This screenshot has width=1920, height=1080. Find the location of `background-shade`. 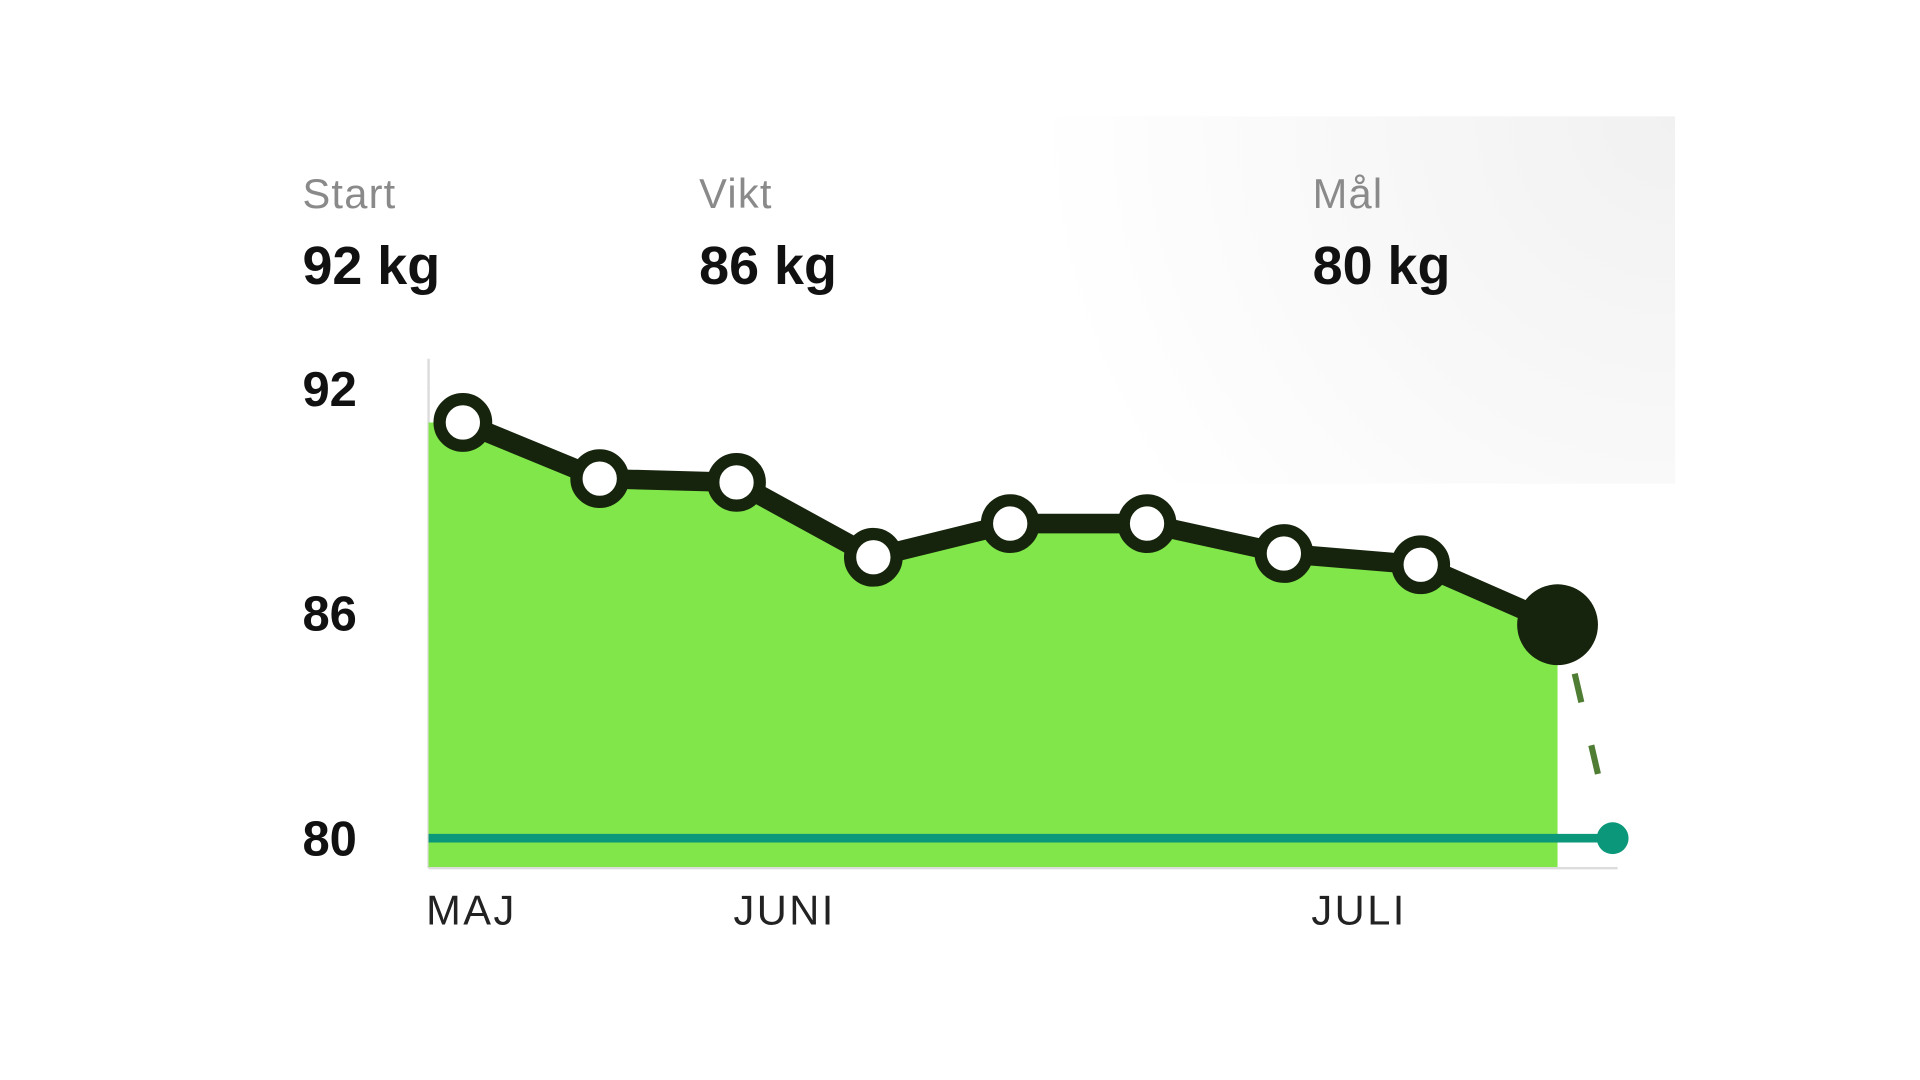

background-shade is located at coordinates (1364, 300).